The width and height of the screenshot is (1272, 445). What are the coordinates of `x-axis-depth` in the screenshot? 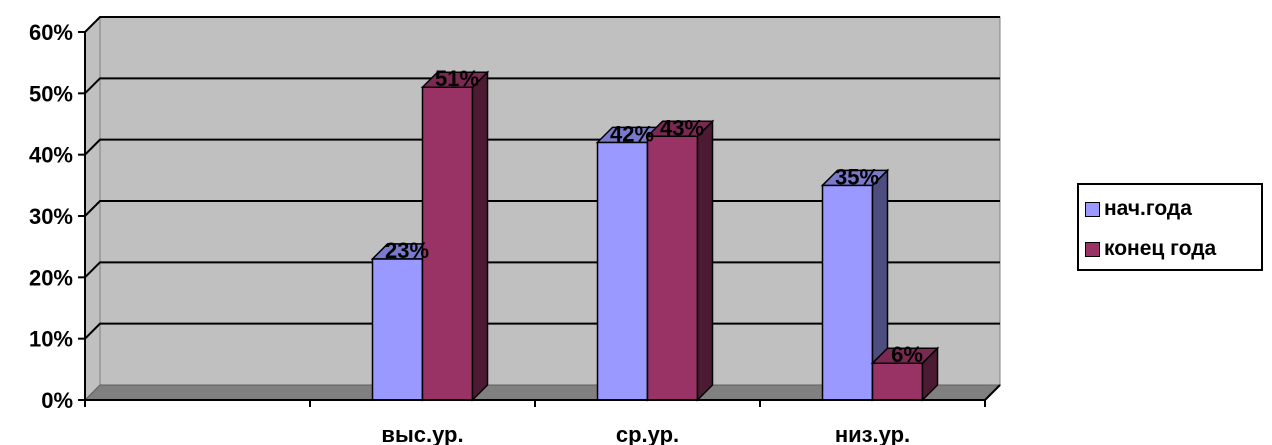 It's located at (992, 392).